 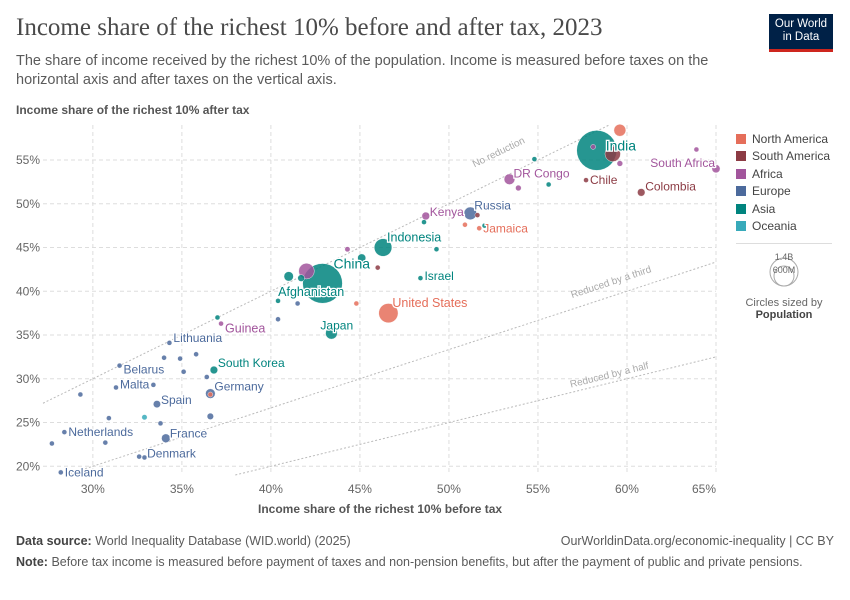 I want to click on legend-label: North America, so click(x=790, y=138).